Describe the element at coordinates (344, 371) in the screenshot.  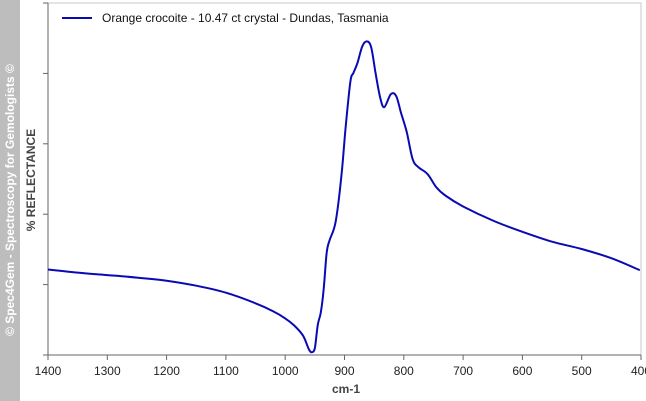
I see `x-tick-label-900: 900` at that location.